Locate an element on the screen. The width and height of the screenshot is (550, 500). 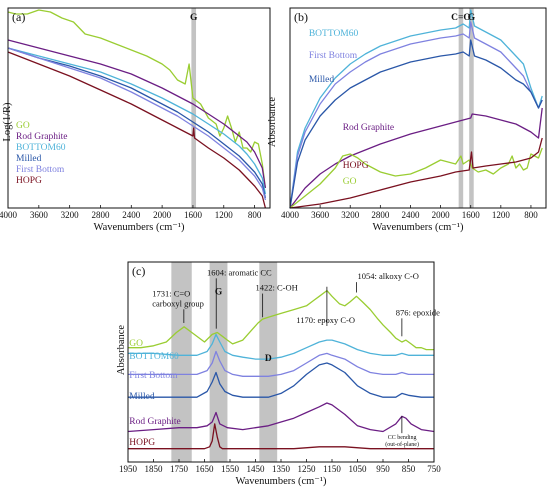
series-go-line is located at coordinates (416, 178).